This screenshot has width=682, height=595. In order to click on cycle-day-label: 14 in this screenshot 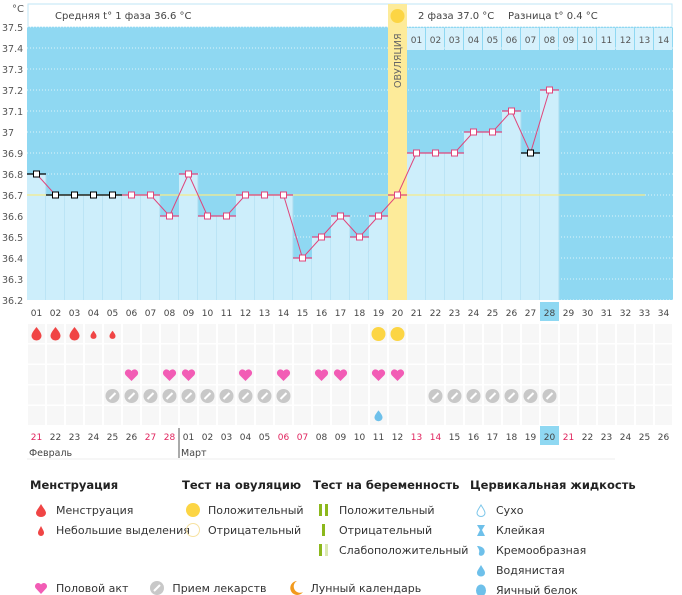, I will do `click(284, 314)`.